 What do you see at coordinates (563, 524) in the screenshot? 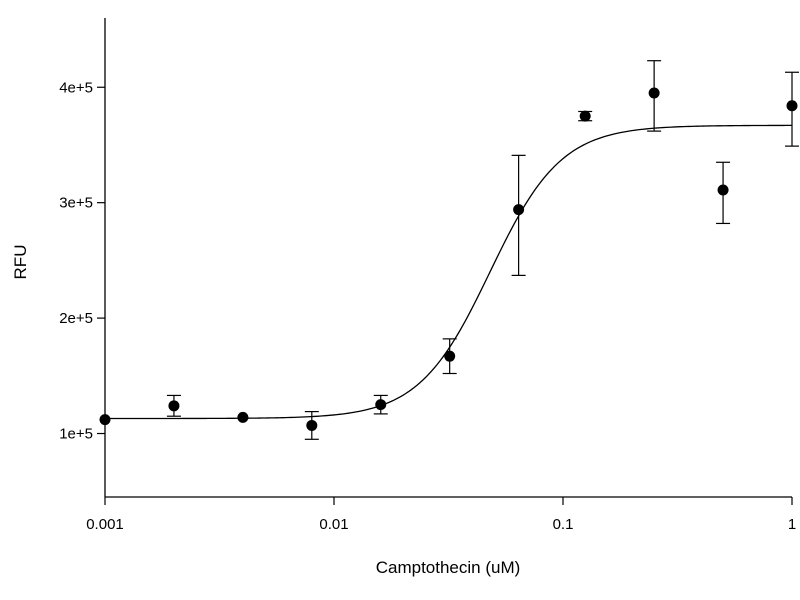
I see `x-tick-label: 0.1` at bounding box center [563, 524].